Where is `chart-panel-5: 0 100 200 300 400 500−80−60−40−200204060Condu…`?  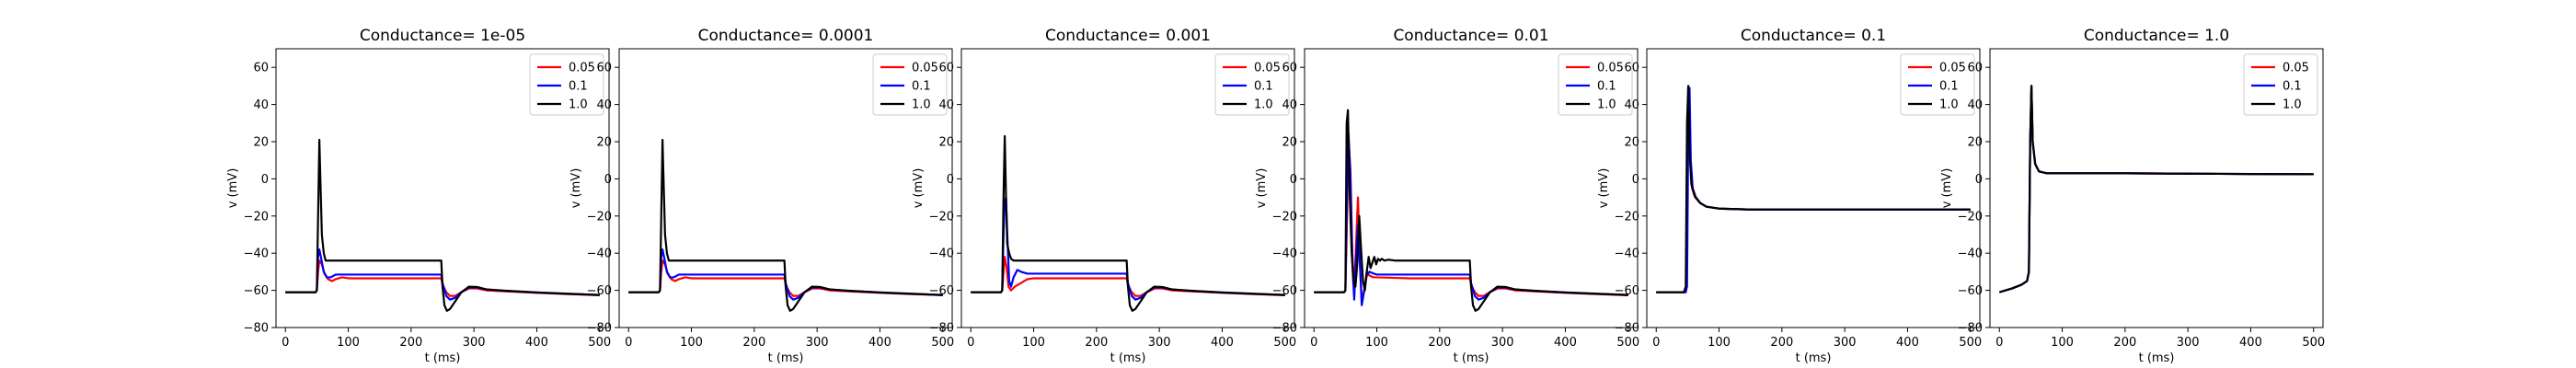
chart-panel-5: 0 100 200 300 400 500−80−60−40−200204060Condu… is located at coordinates (2132, 196).